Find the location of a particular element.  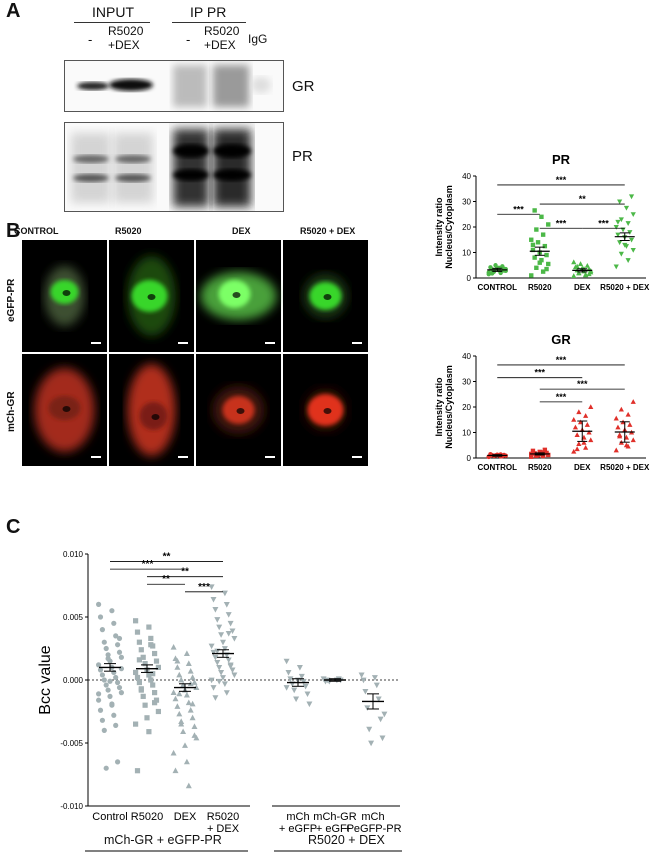

blot-label-pr: PR is located at coordinates (302, 156).